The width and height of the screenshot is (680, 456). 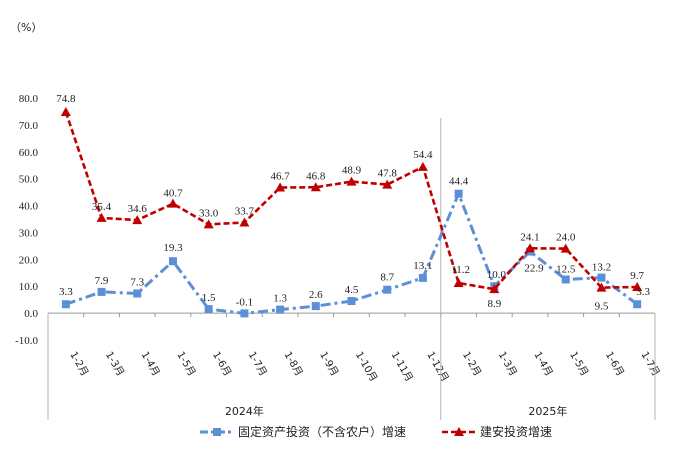 I want to click on data-label: 9.7, so click(x=637, y=276).